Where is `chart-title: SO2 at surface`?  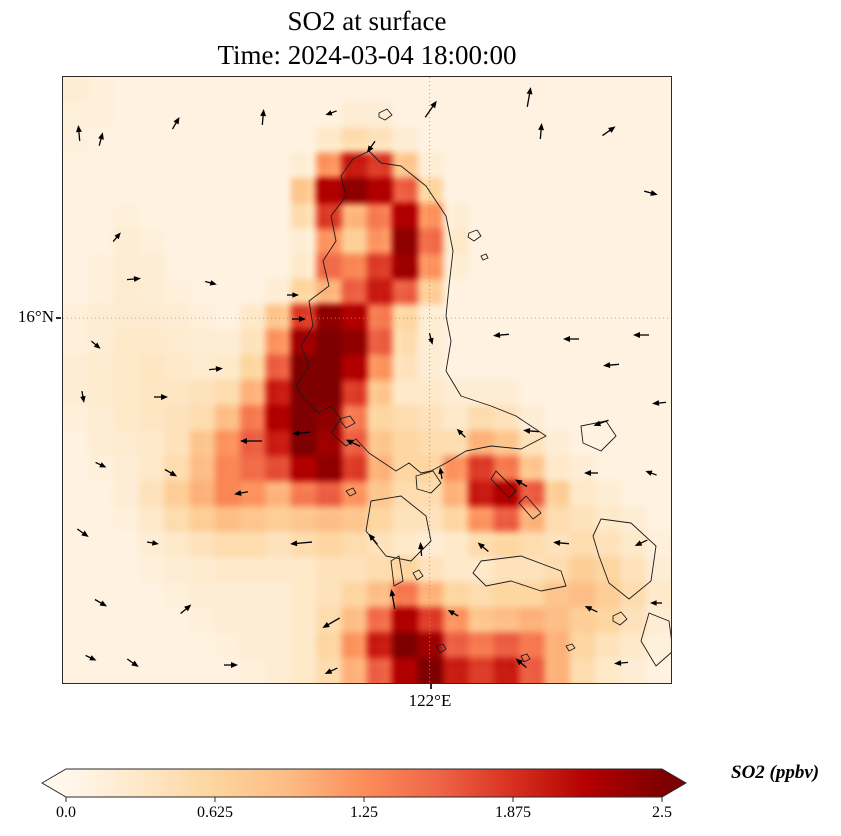
chart-title: SO2 at surface is located at coordinates (367, 21).